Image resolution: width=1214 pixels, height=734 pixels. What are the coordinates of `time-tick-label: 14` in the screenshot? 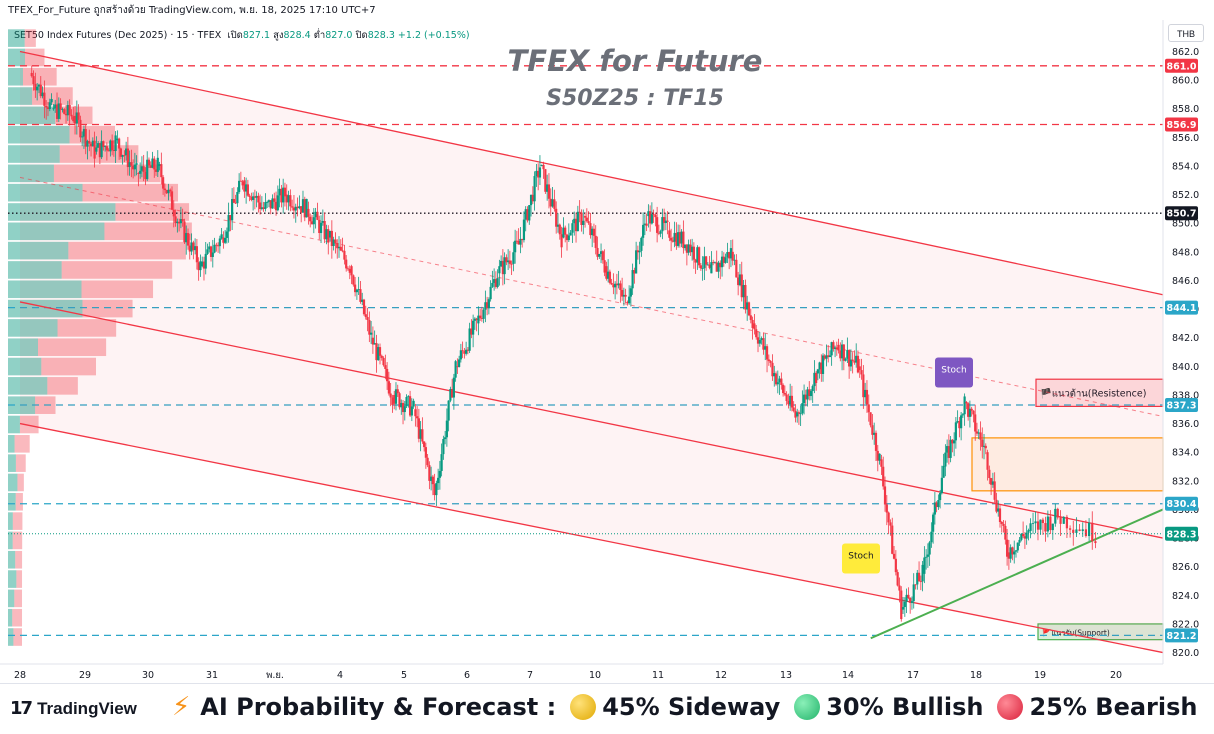 It's located at (848, 675).